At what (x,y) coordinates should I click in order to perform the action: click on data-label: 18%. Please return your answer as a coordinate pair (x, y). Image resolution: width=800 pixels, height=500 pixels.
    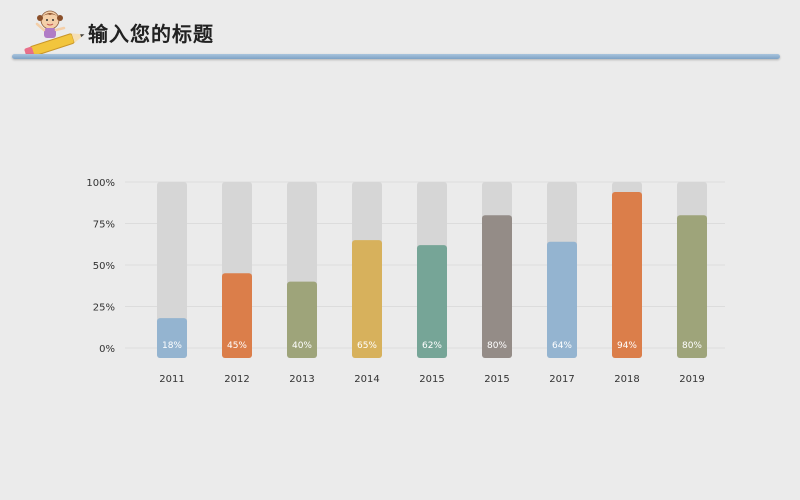
    Looking at the image, I should click on (172, 346).